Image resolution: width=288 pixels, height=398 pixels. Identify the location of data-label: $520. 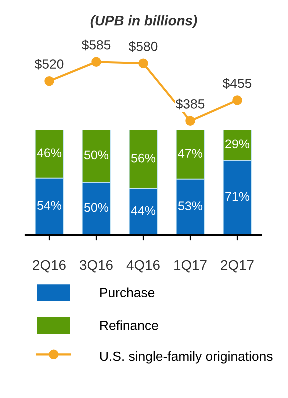
(49, 64).